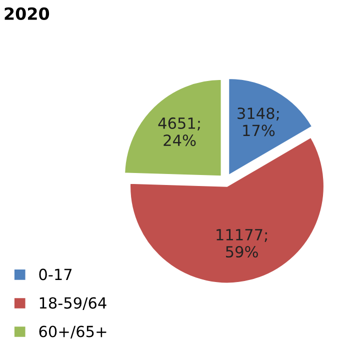  Describe the element at coordinates (55, 274) in the screenshot. I see `legend-label: 0-17` at that location.